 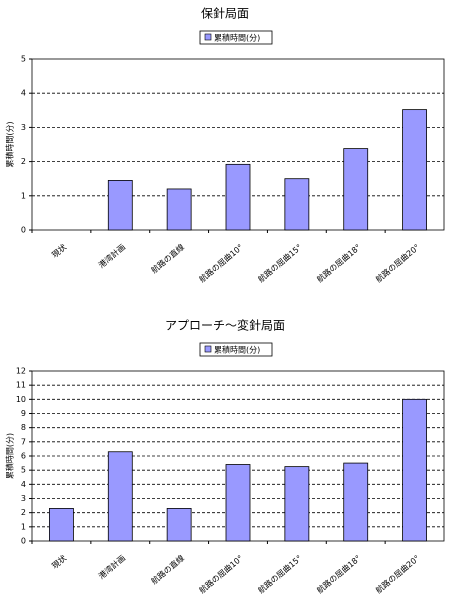 I want to click on chart-title: 保針局面, so click(x=225, y=13).